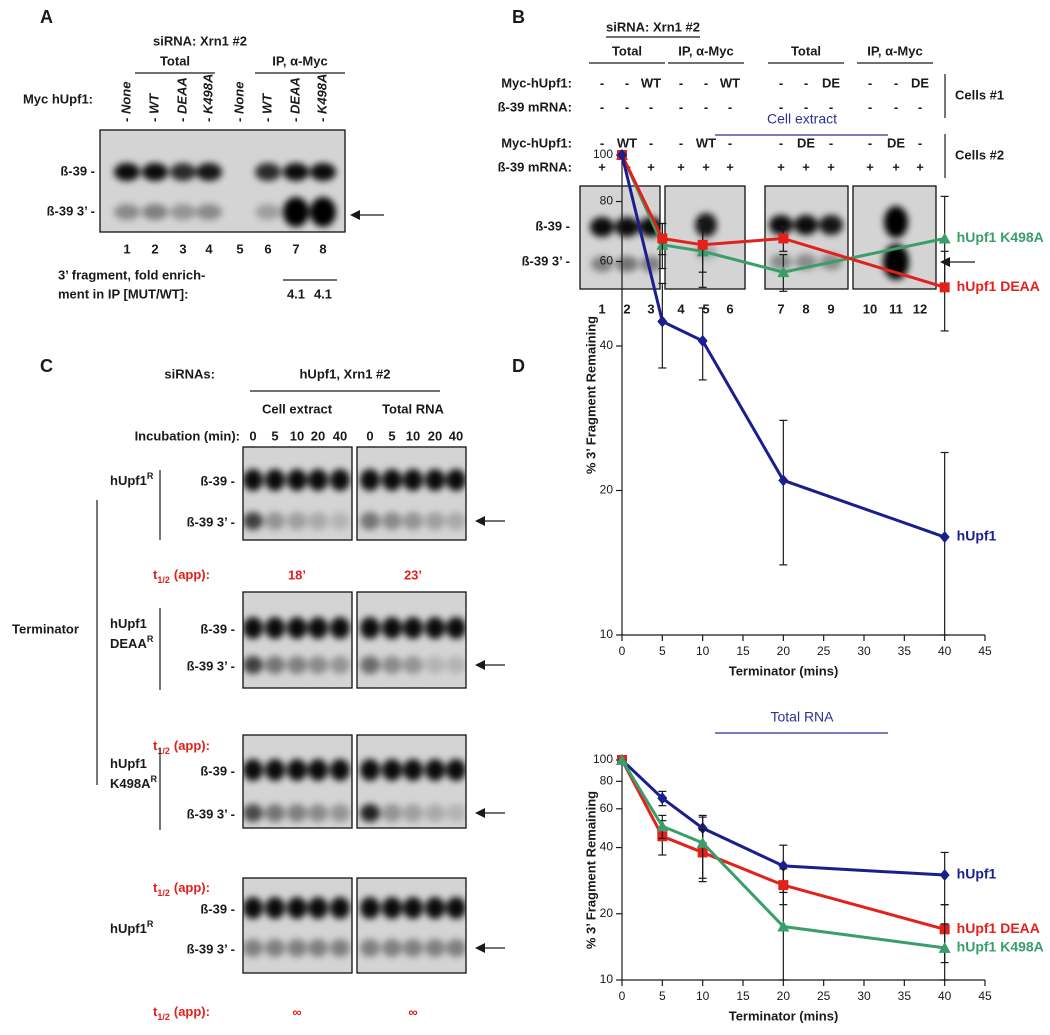  I want to click on lane-label: - WT, so click(266, 107).